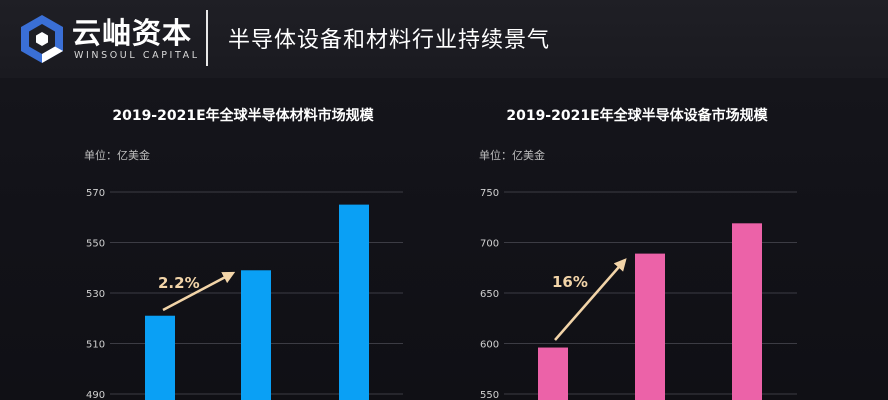 The height and width of the screenshot is (400, 888). I want to click on equipment-unit-label: 单位：亿美金, so click(512, 155).